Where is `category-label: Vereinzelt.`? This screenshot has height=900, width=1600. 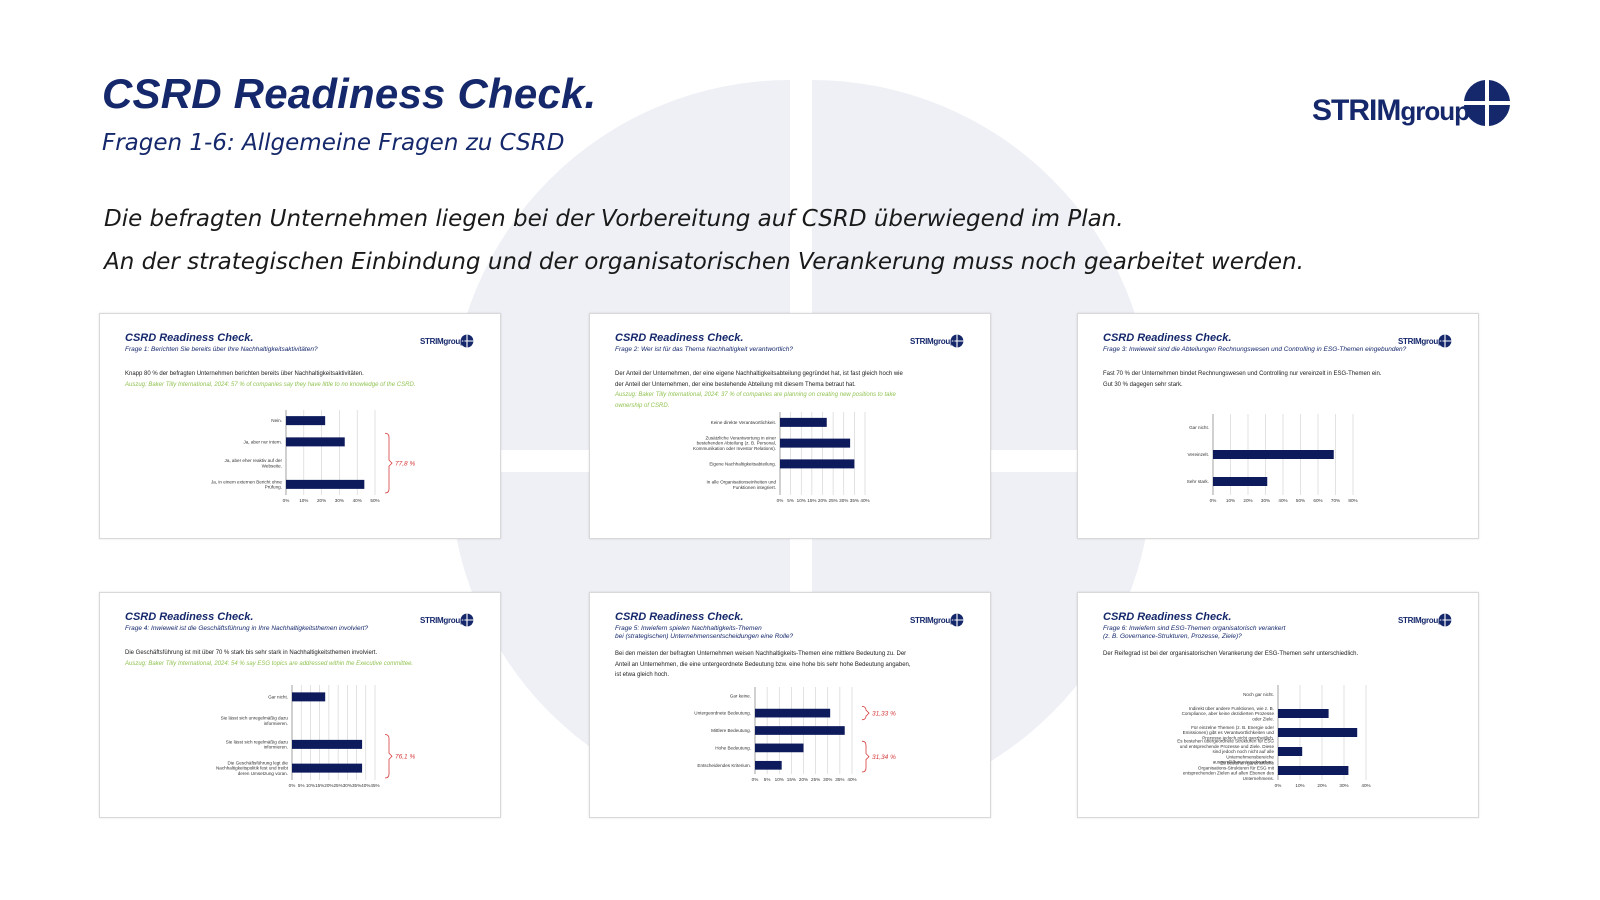 category-label: Vereinzelt. is located at coordinates (1198, 454).